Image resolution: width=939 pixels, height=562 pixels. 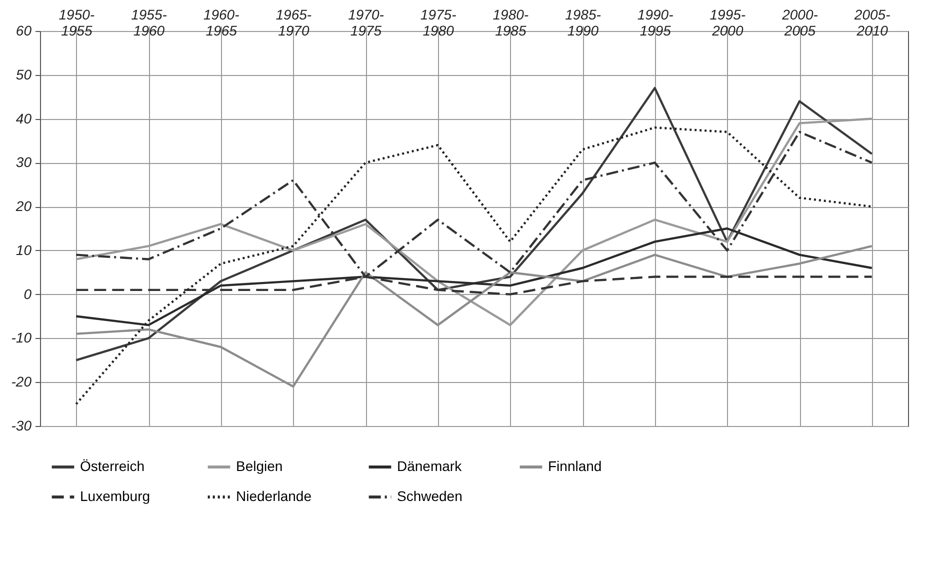 What do you see at coordinates (149, 22) in the screenshot?
I see `x-tick-label: 1955-1960` at bounding box center [149, 22].